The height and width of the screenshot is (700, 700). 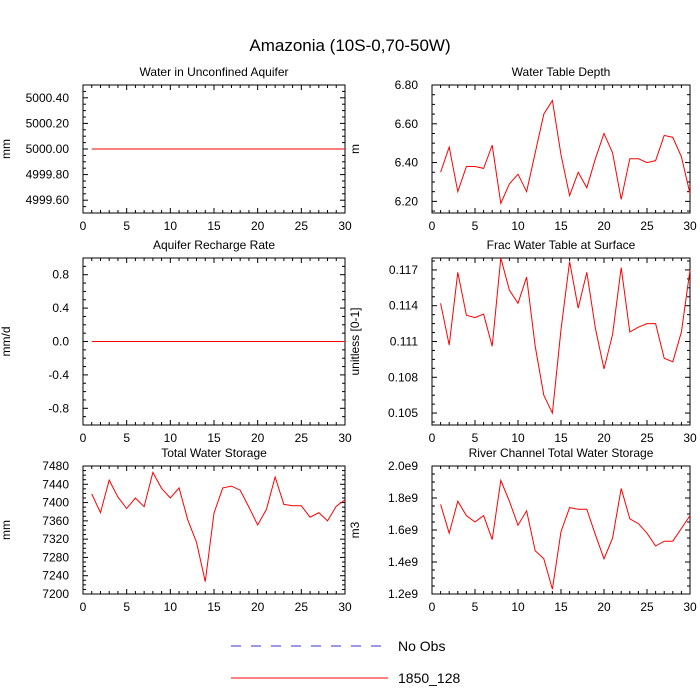 What do you see at coordinates (48, 98) in the screenshot?
I see `y-tick-label: 5000.40` at bounding box center [48, 98].